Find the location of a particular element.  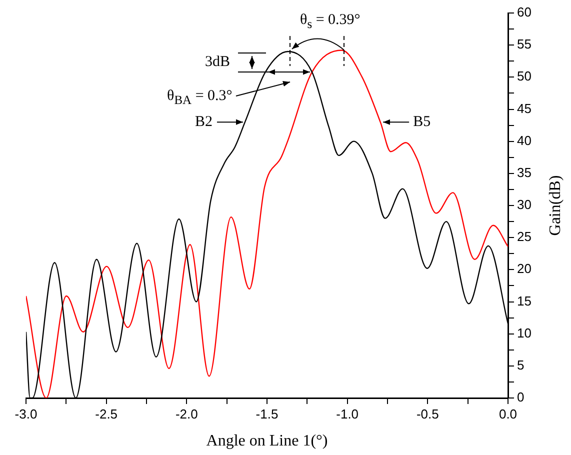

y-tick-label: 15 is located at coordinates (524, 300).